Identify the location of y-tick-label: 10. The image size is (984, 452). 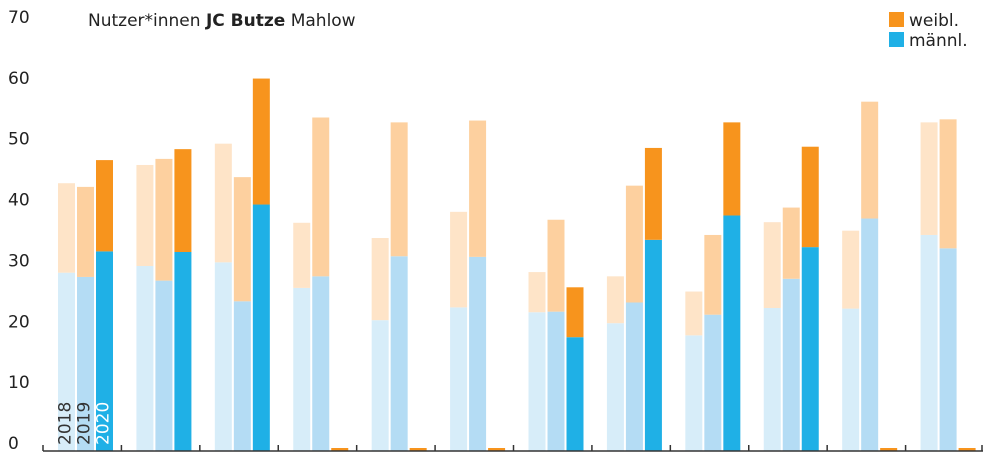
(19, 383).